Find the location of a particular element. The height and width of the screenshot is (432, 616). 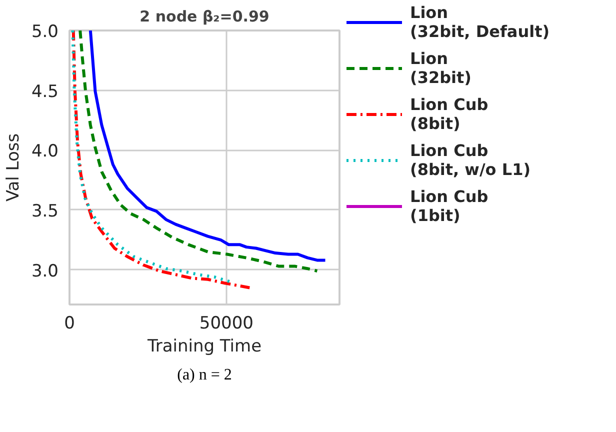

y-axis-title: Val Loss is located at coordinates (13, 167).